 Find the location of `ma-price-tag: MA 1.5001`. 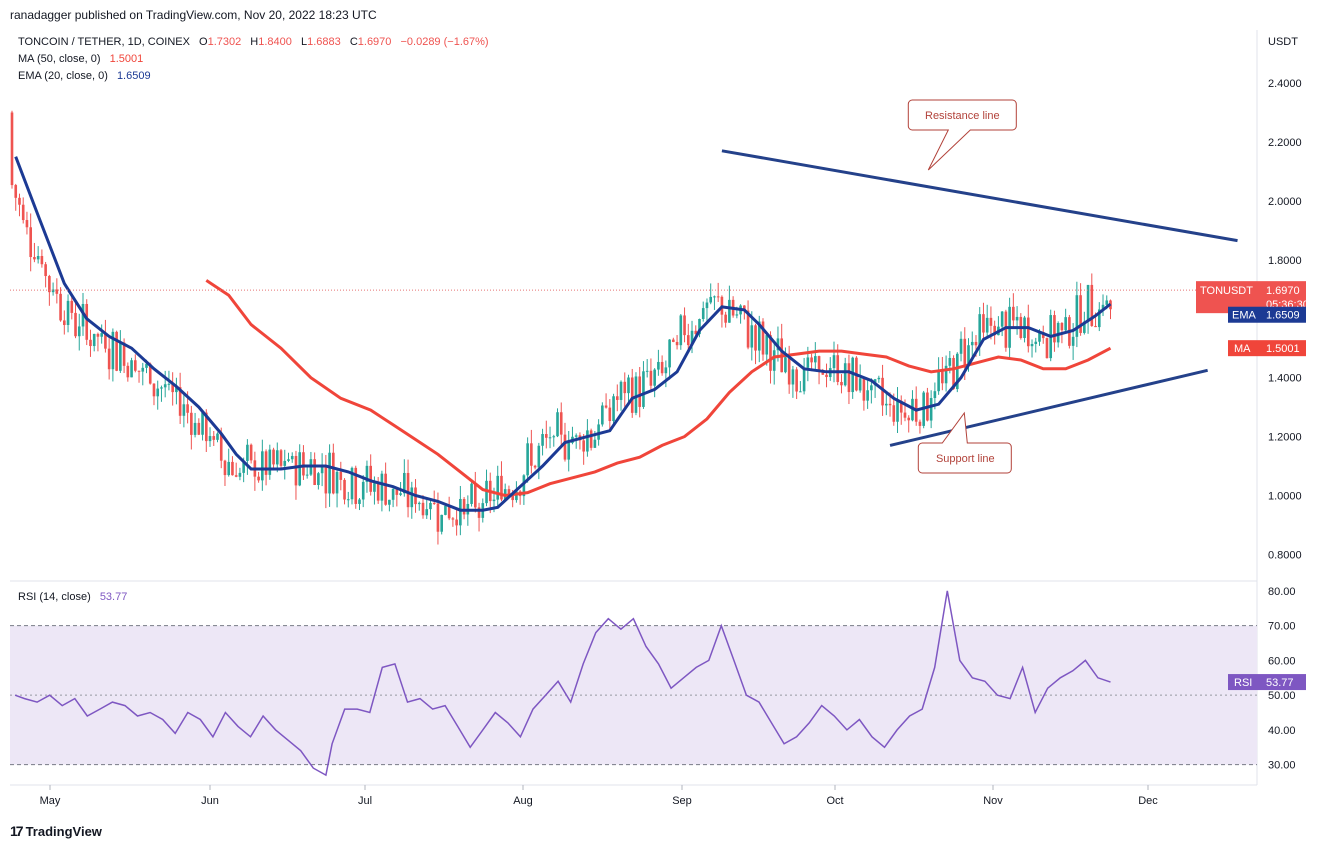

ma-price-tag: MA 1.5001 is located at coordinates (1267, 348).